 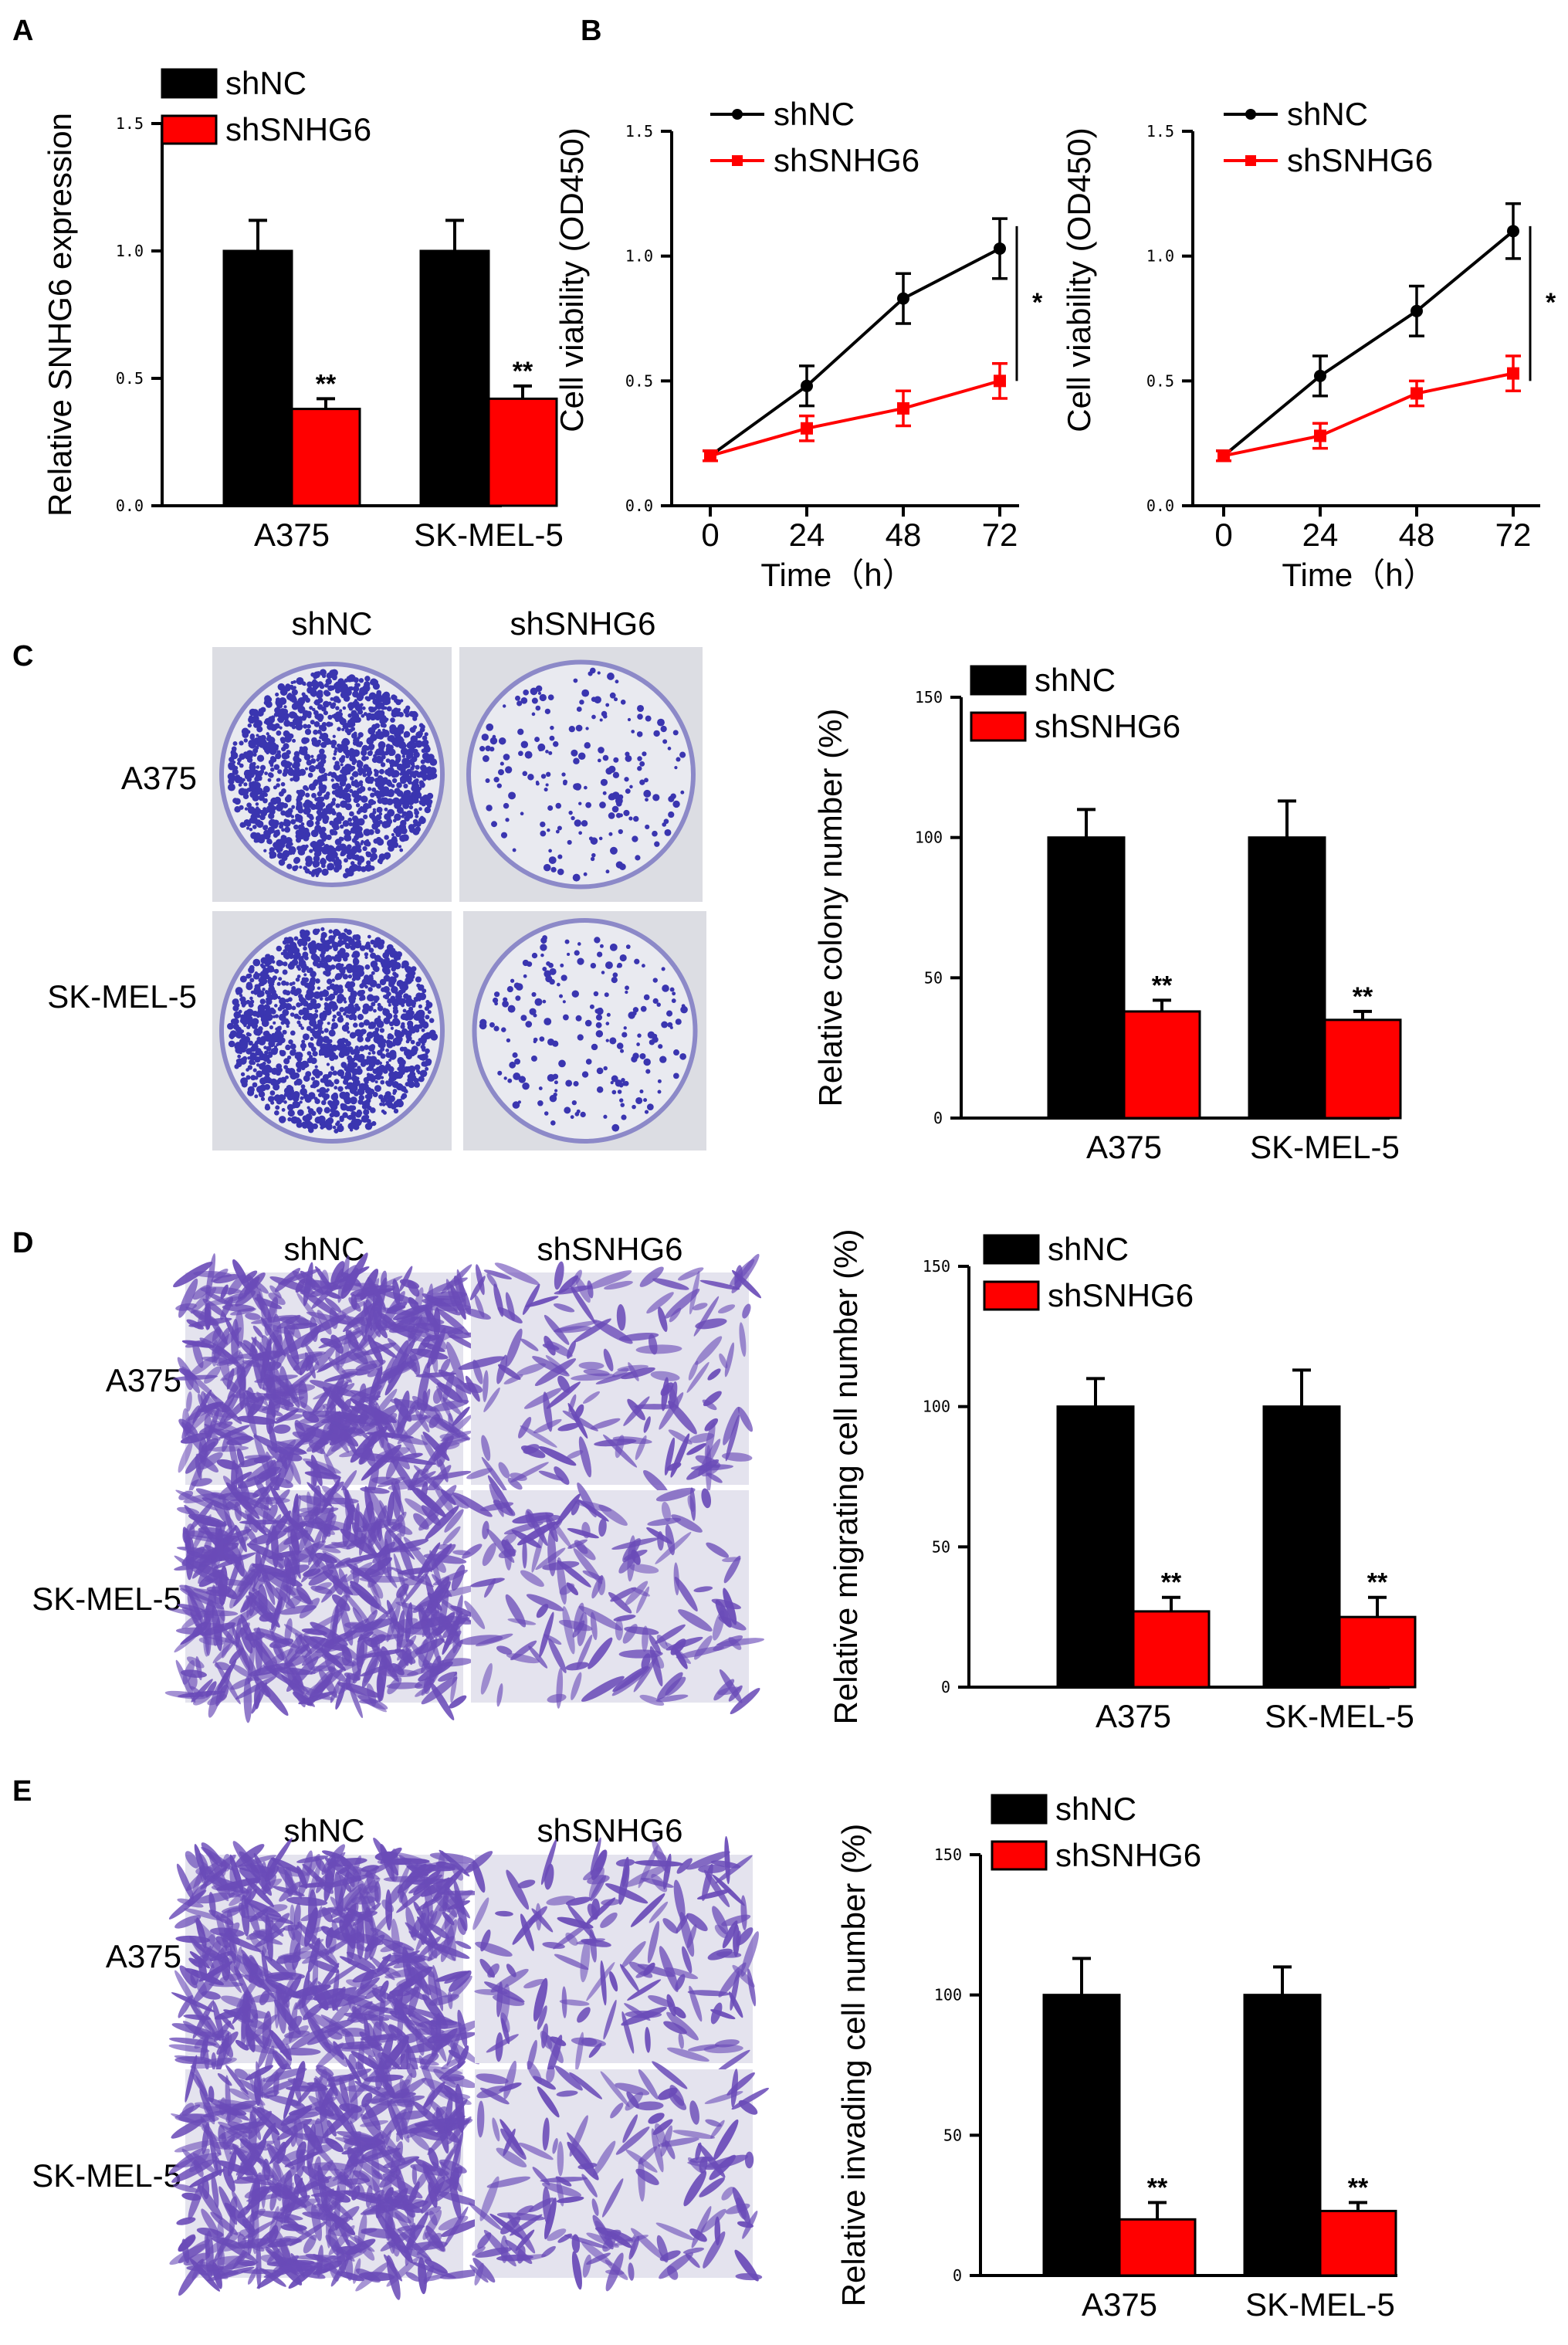 I want to click on y-axis-title: Cell viability (OD450), so click(x=572, y=280).